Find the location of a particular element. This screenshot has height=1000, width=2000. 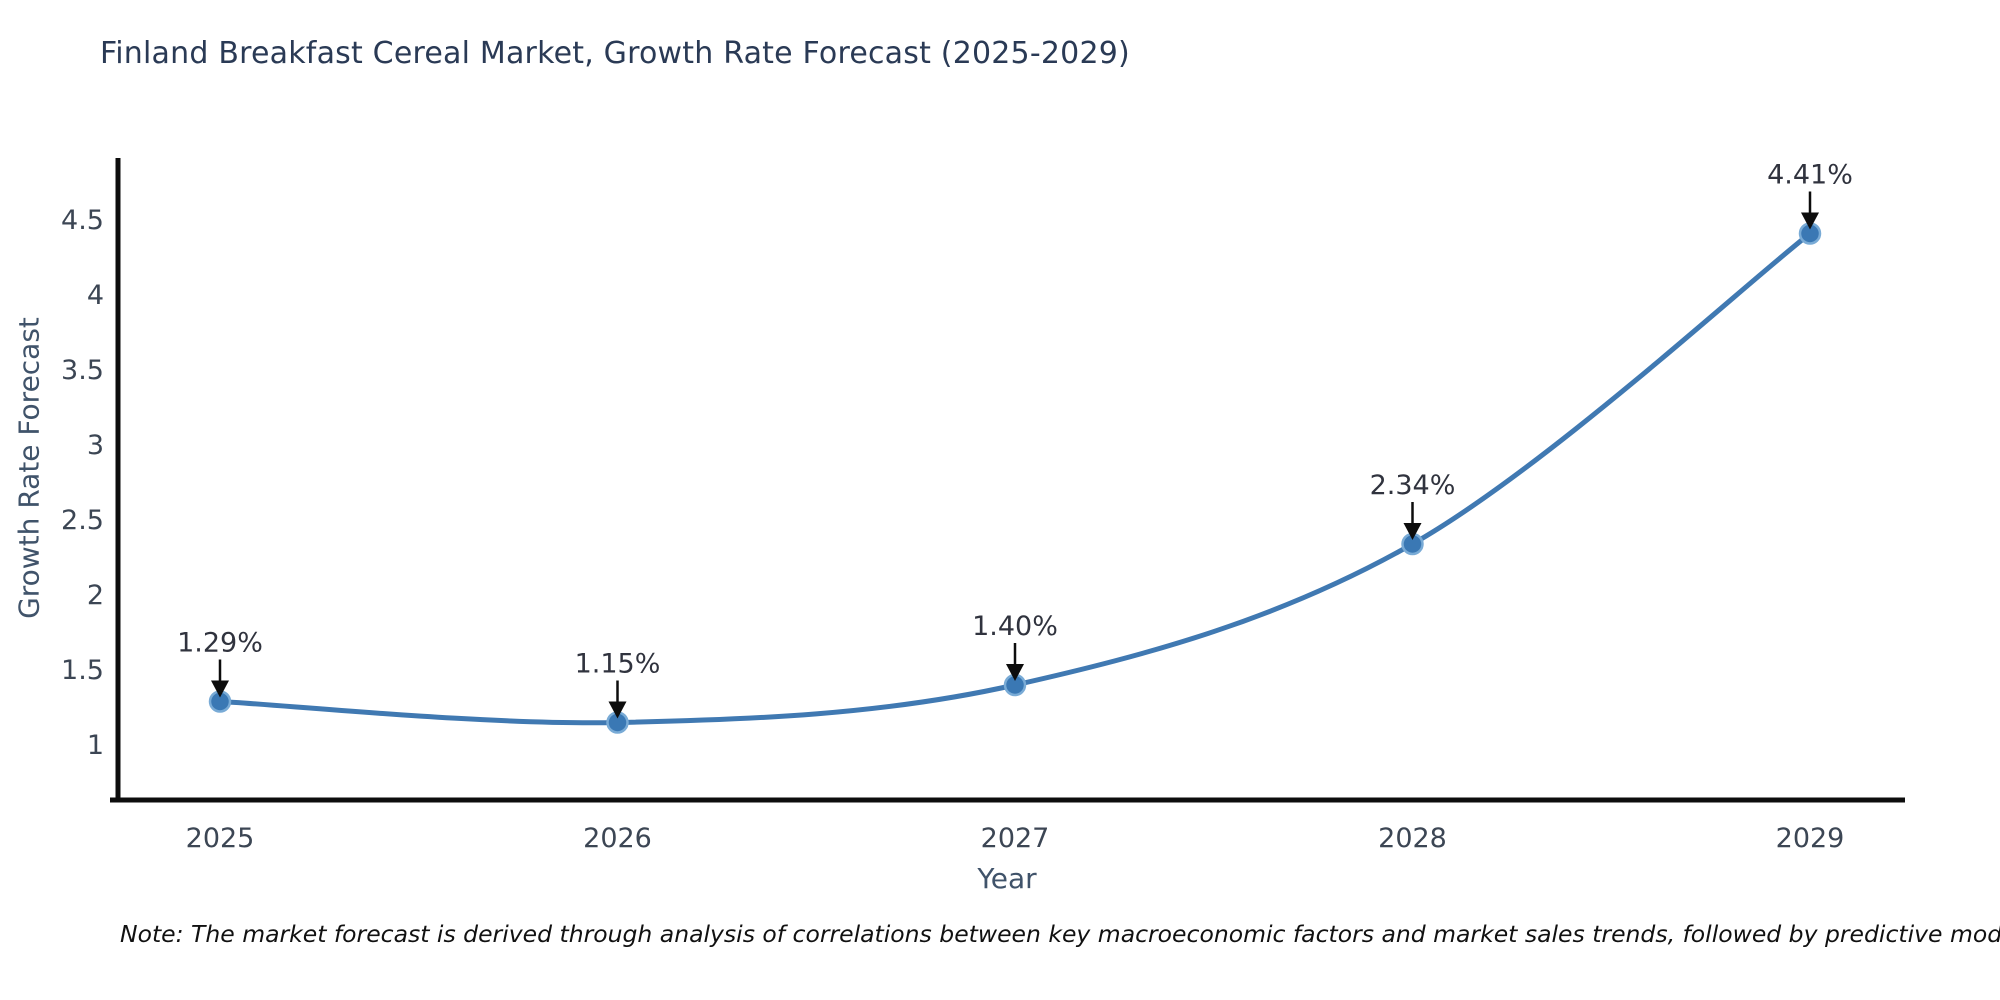

point-annotation-label: 4.41% is located at coordinates (1810, 175).